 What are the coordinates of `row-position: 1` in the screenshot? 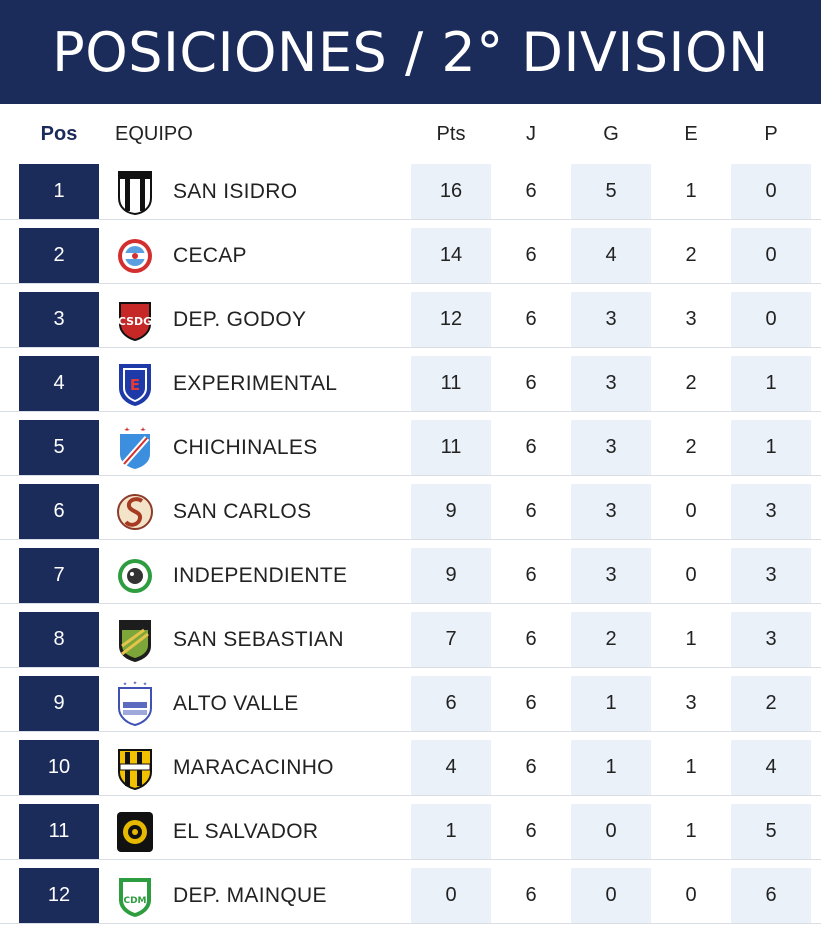 It's located at (59, 191).